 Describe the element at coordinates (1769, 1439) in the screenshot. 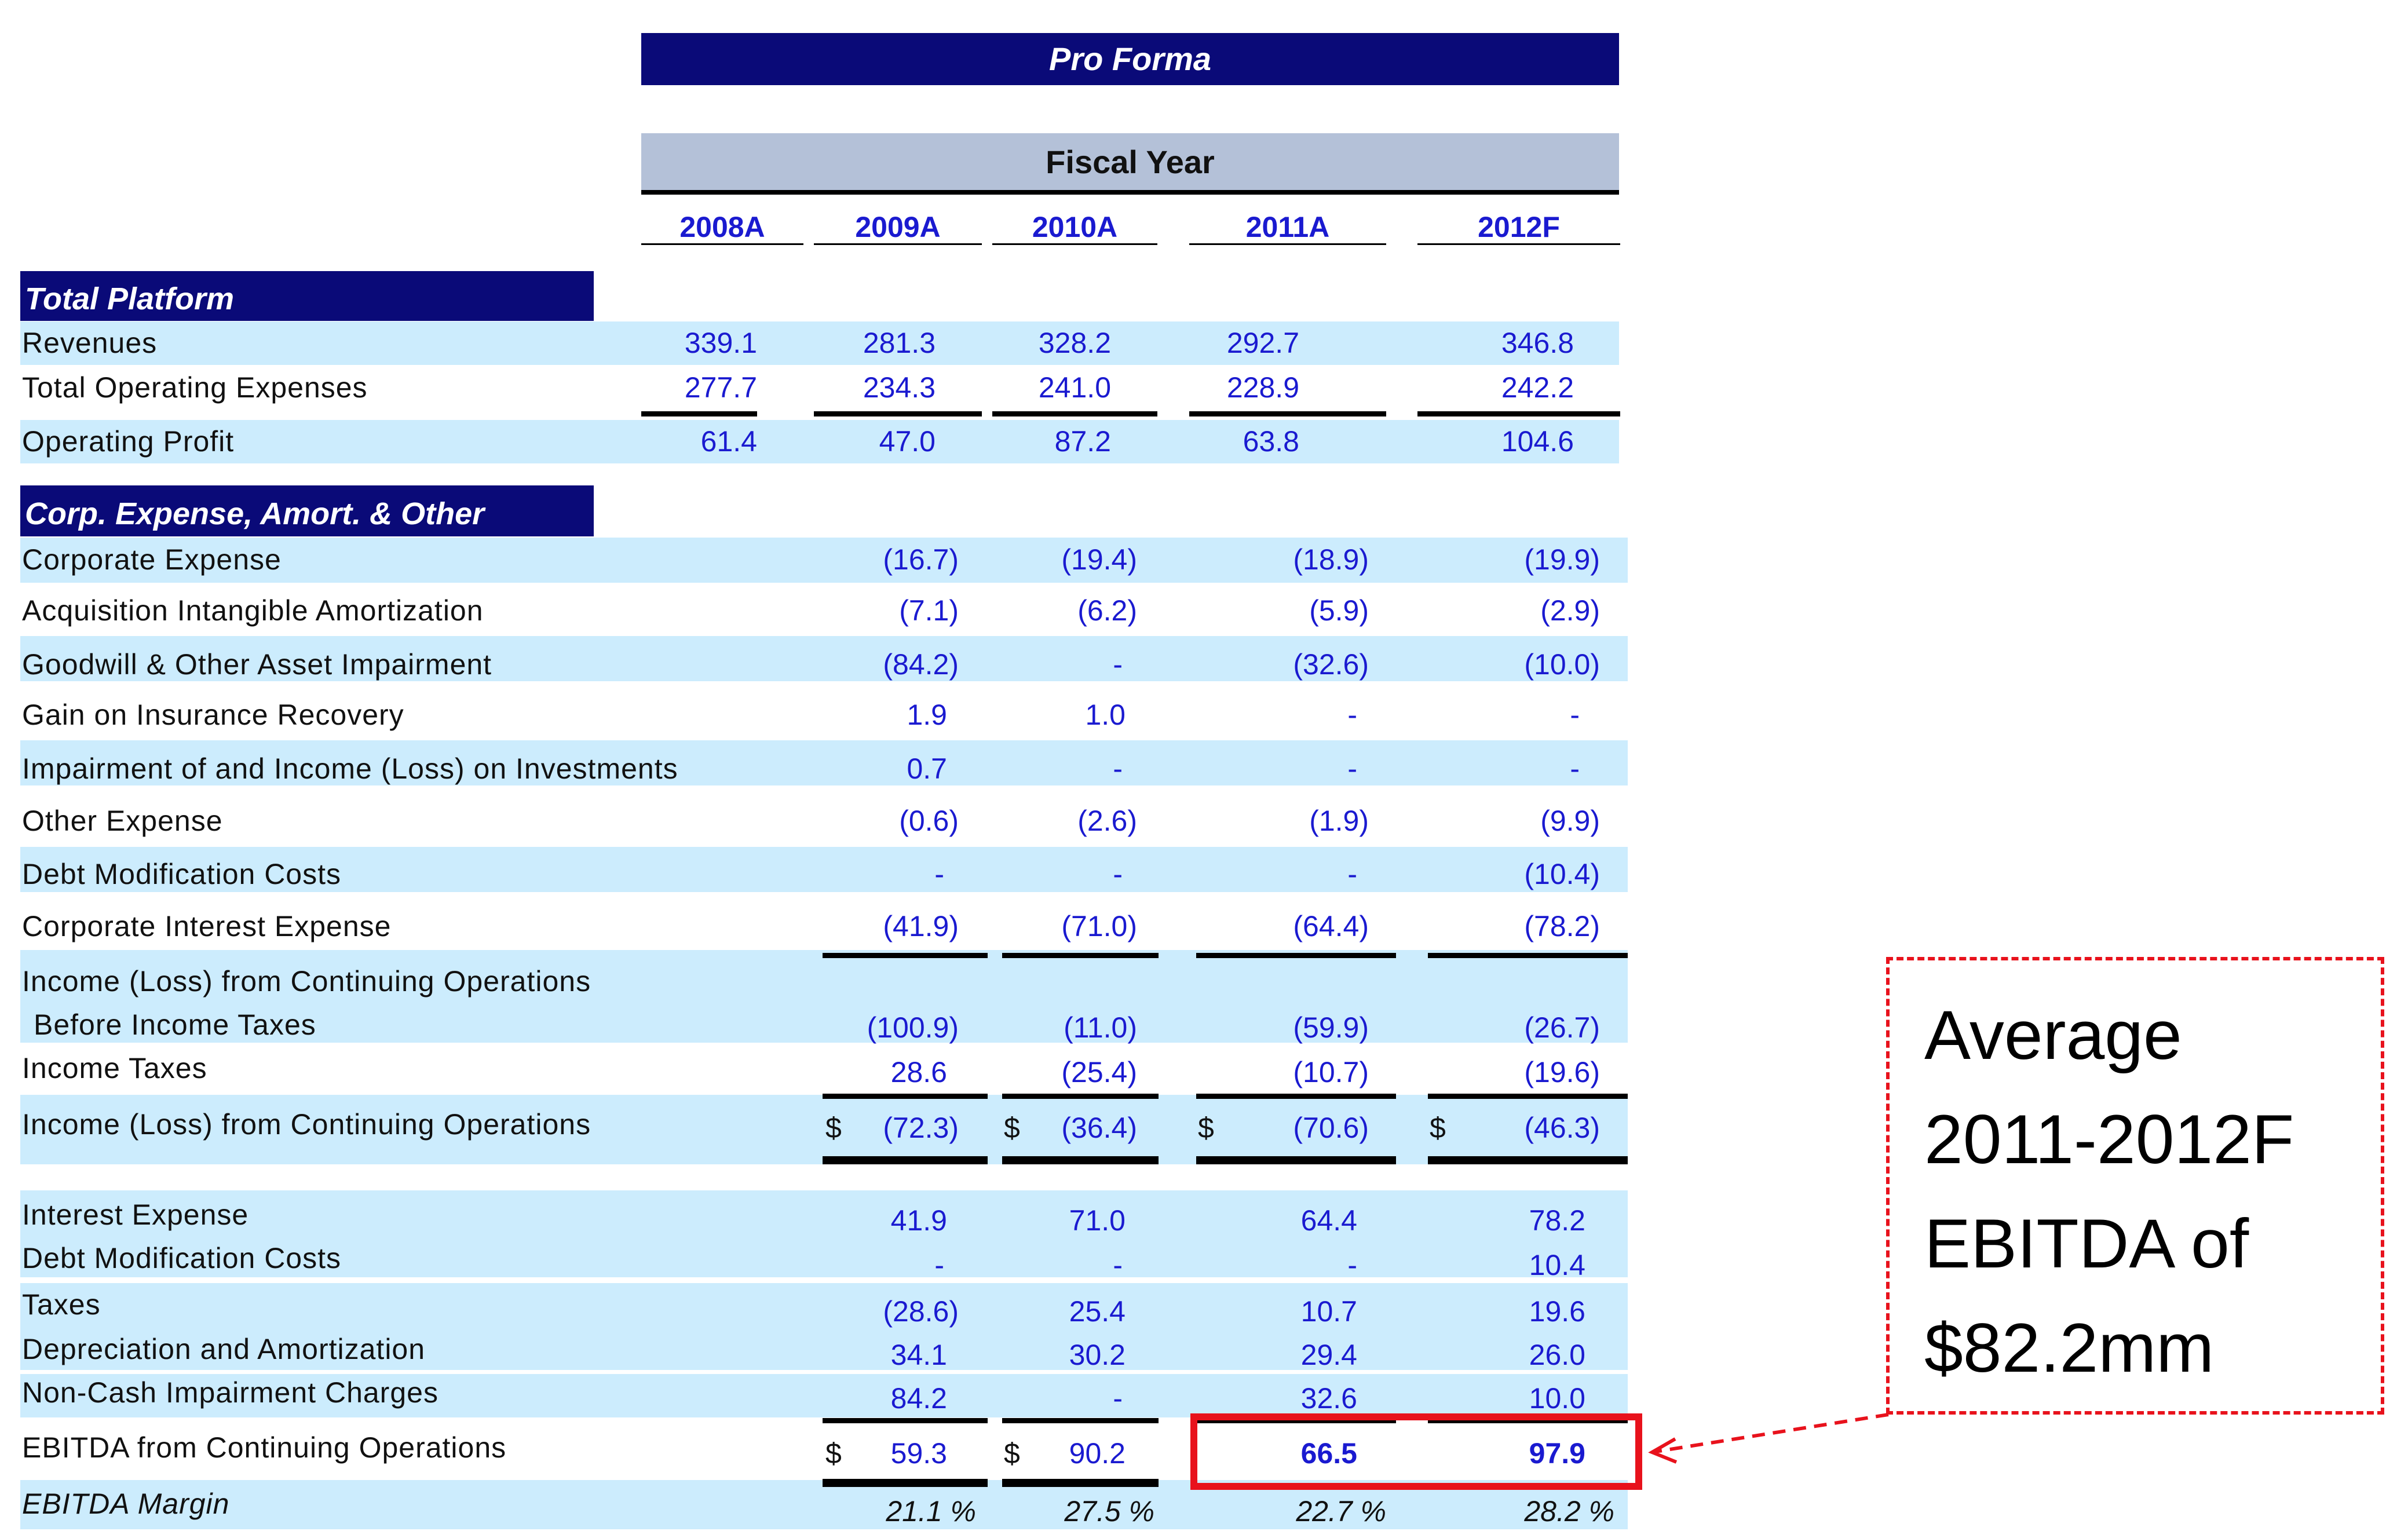

I see `callout-arrow` at that location.